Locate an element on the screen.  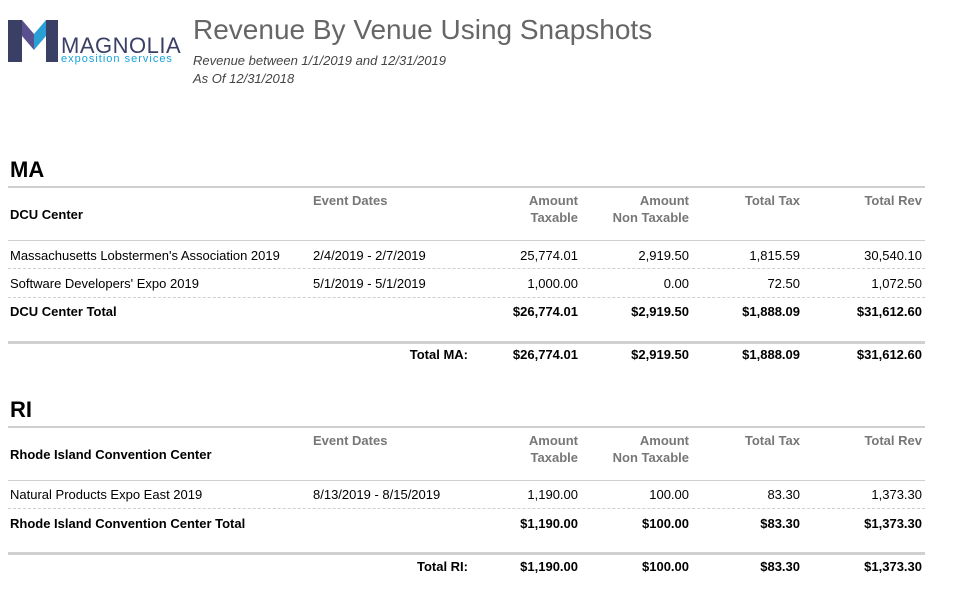
venue-total-taxable: $26,774.01 is located at coordinates (545, 311).